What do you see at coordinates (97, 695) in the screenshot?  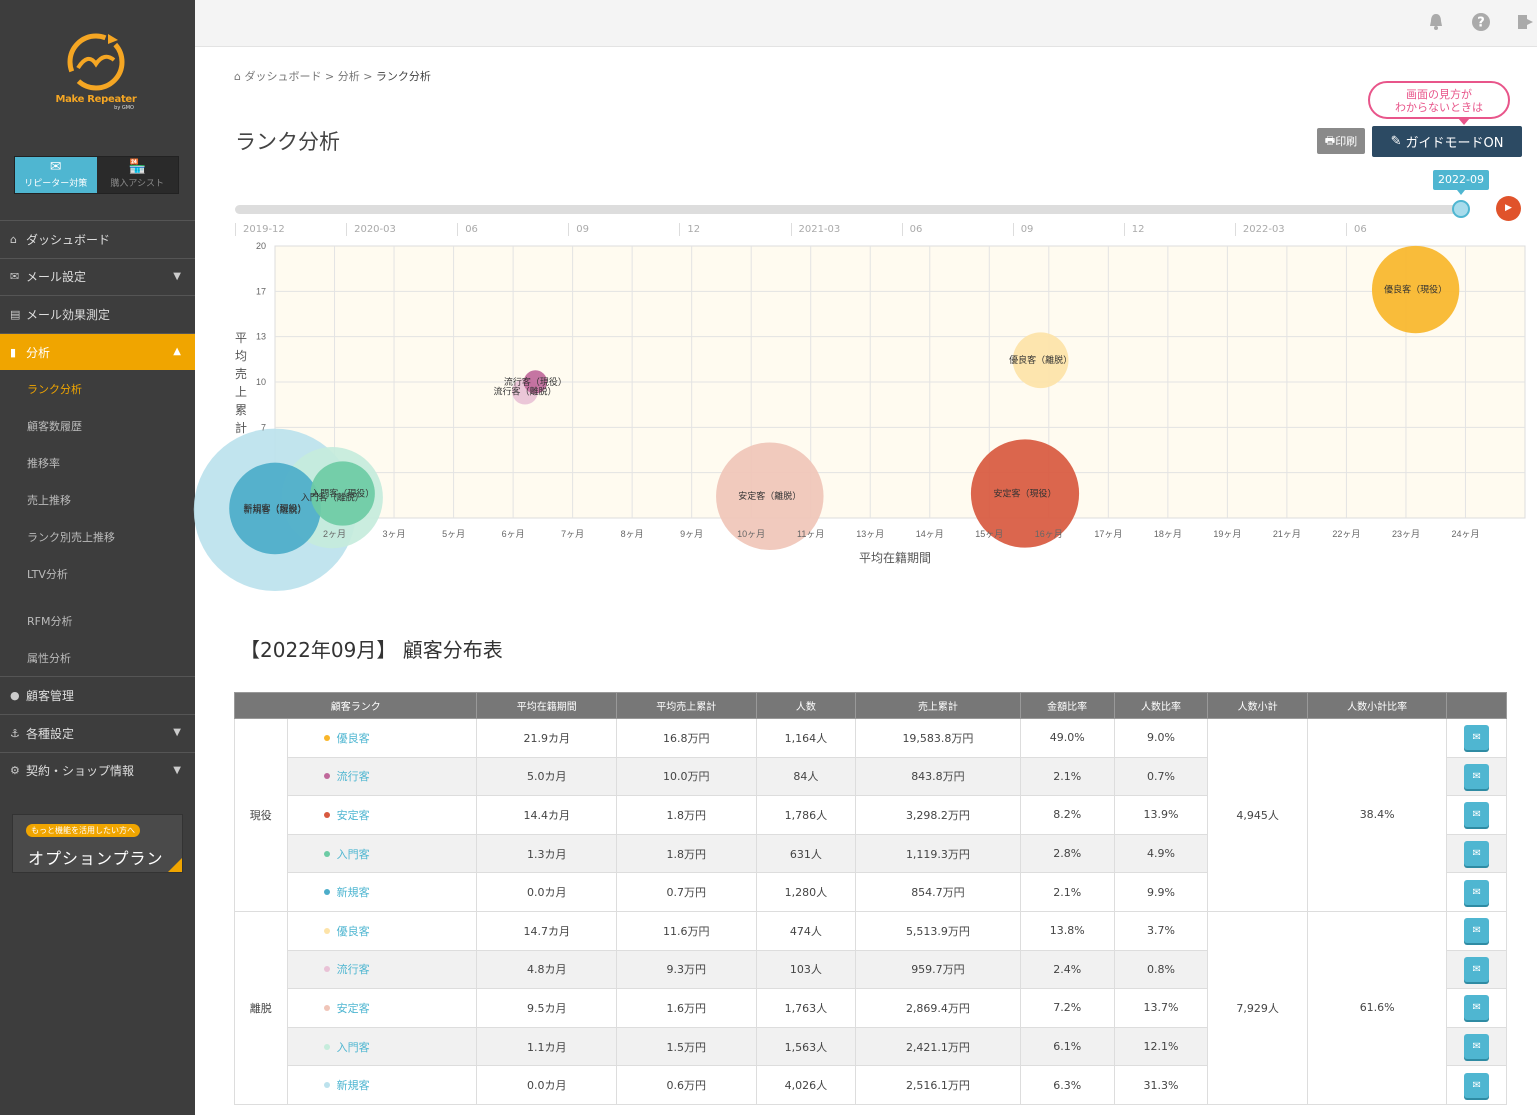 I see `nav-customer: ● 顧客管理` at bounding box center [97, 695].